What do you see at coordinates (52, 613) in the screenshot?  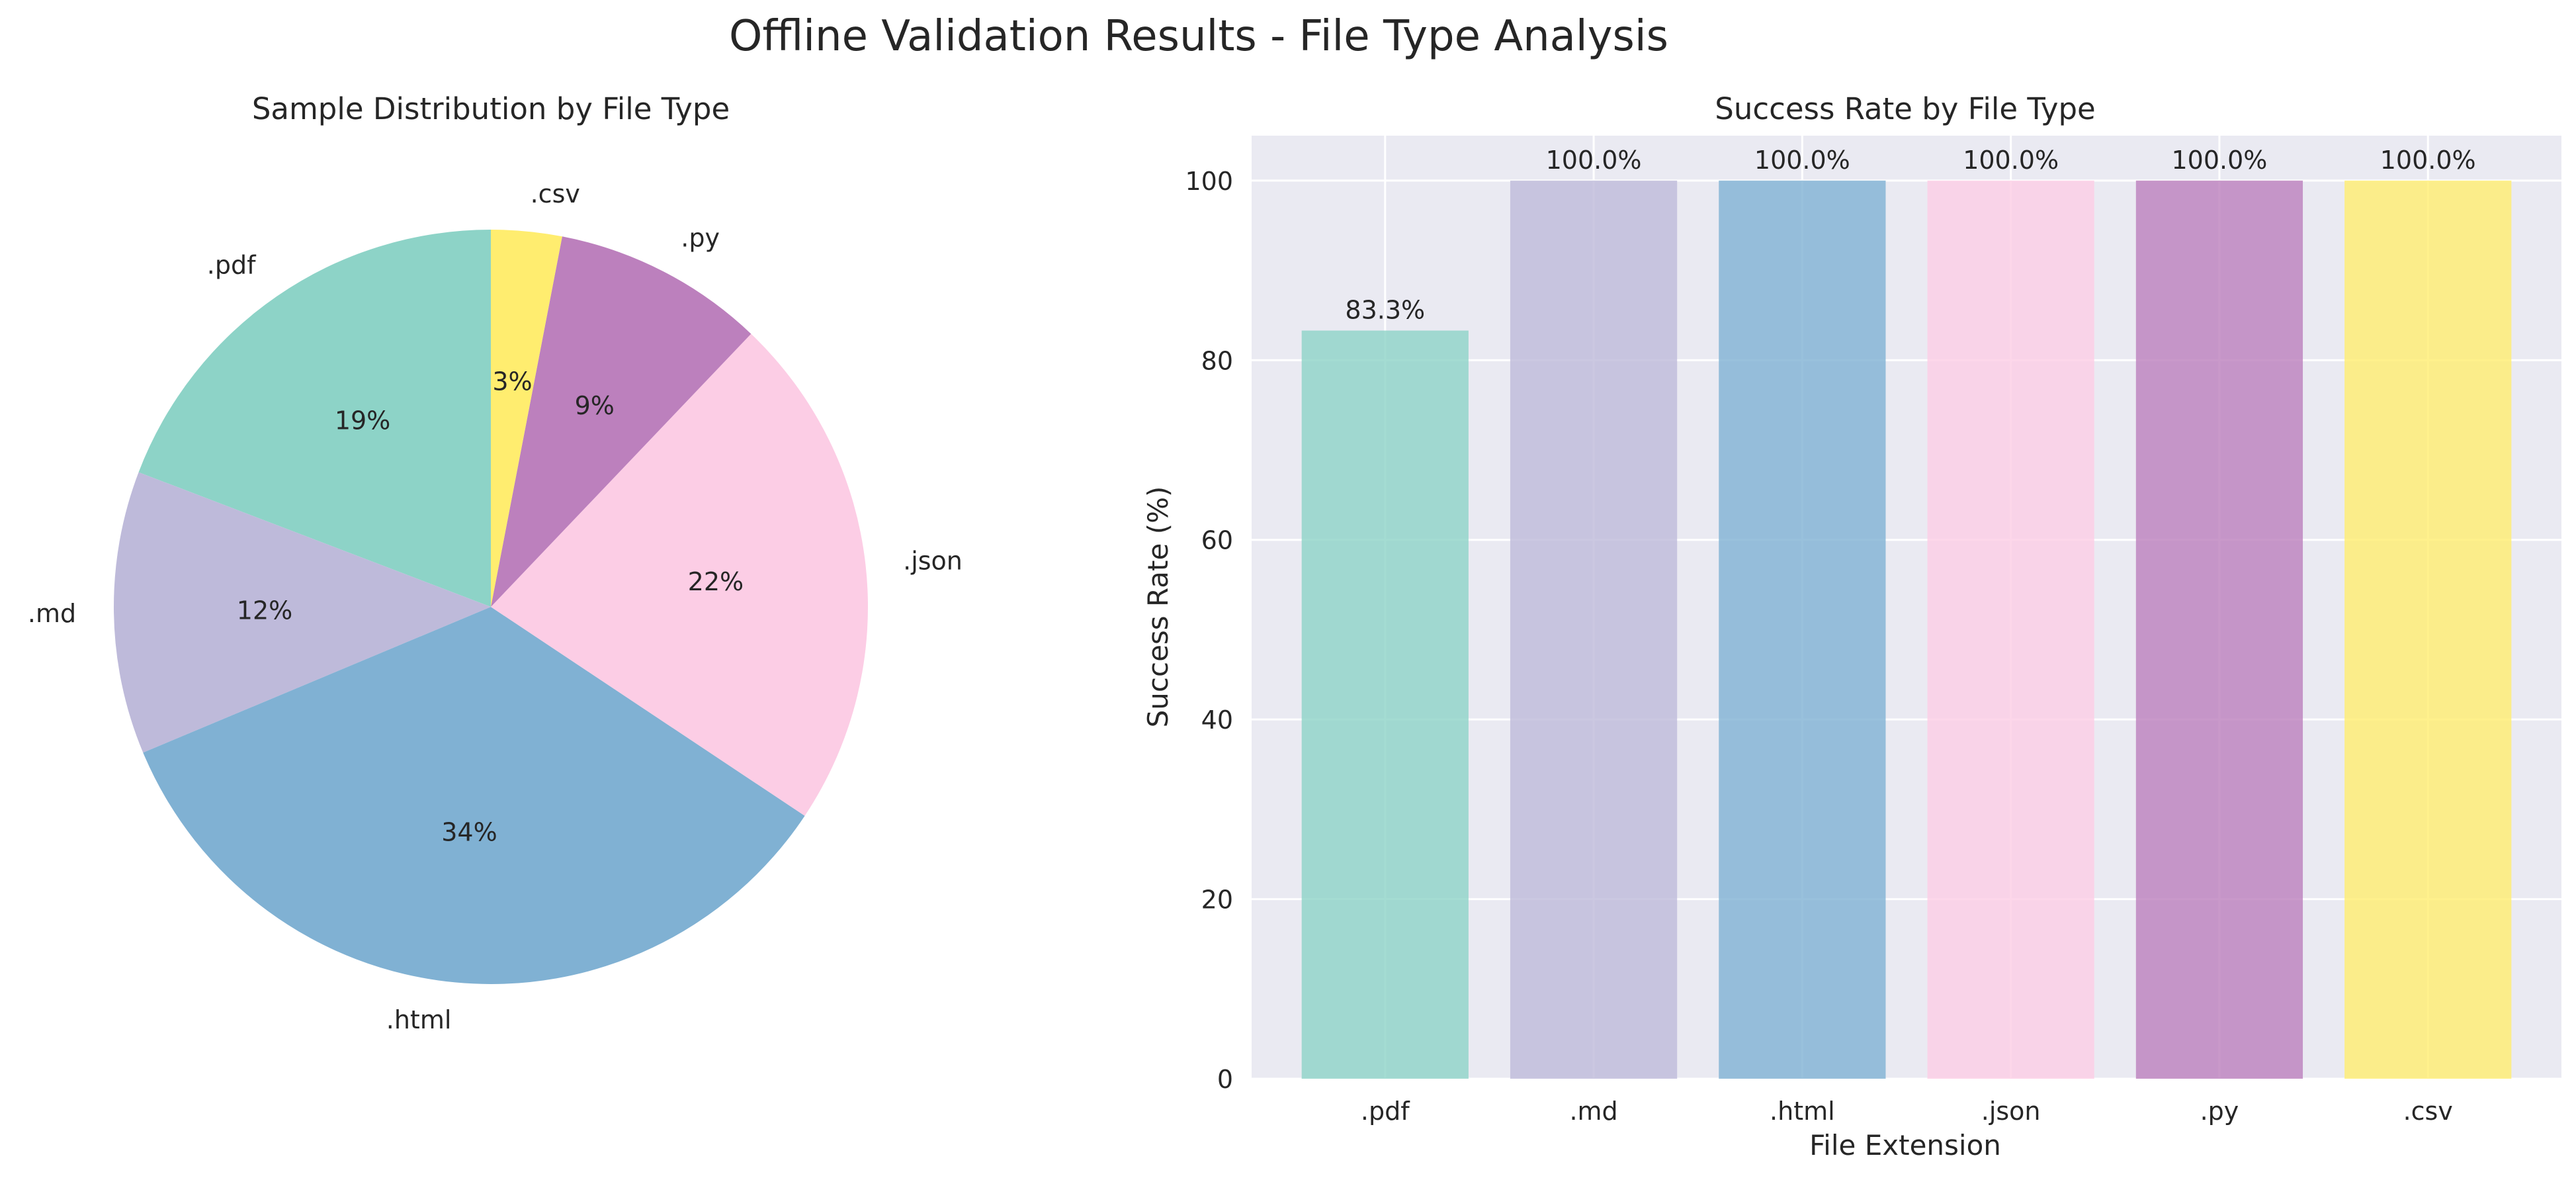 I see `pie-category-label-md: .md` at bounding box center [52, 613].